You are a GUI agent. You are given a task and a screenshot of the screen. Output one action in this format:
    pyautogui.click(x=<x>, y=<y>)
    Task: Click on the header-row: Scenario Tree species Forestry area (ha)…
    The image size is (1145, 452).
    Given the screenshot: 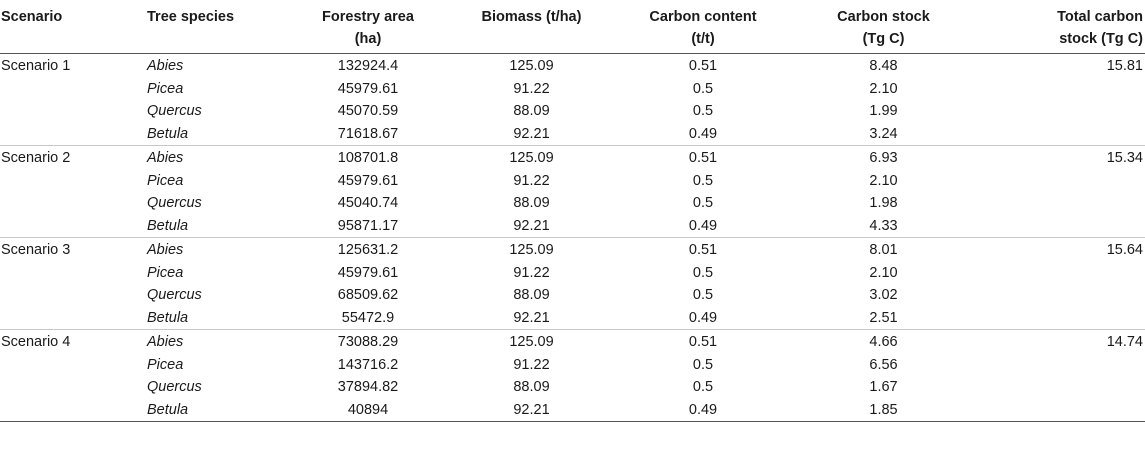 What is the action you would take?
    pyautogui.click(x=572, y=27)
    